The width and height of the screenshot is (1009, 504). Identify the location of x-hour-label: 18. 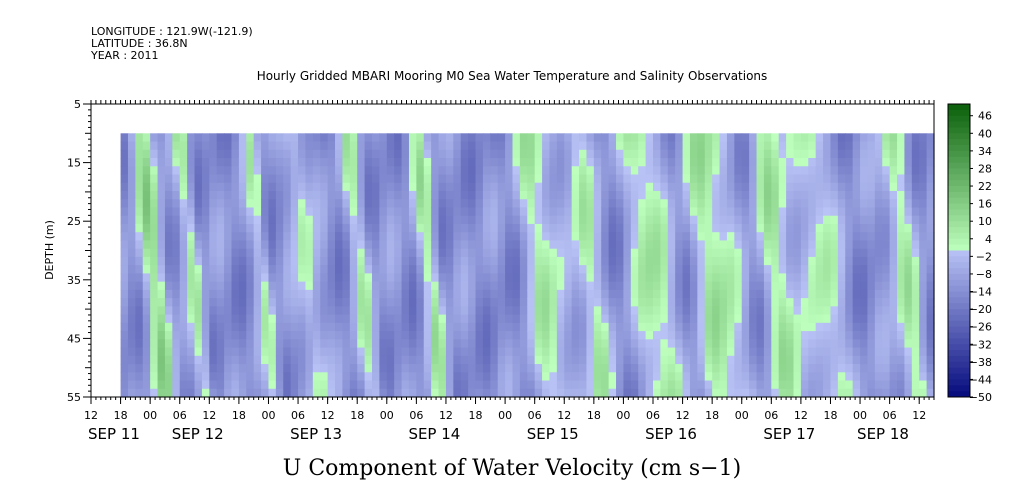
(830, 415).